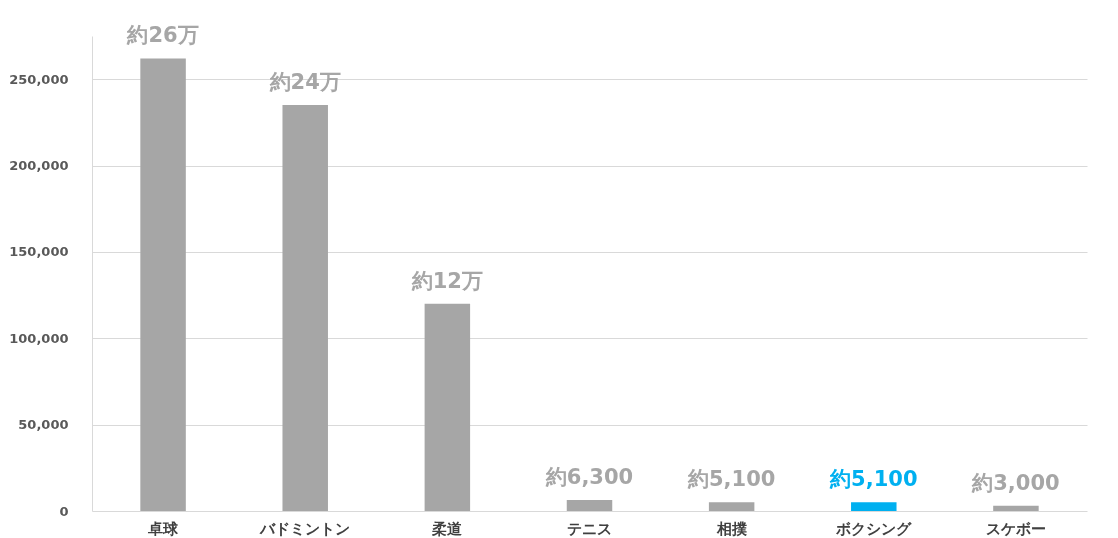 This screenshot has height=538, width=1118. What do you see at coordinates (447, 528) in the screenshot?
I see `x-tick-label: 柔道` at bounding box center [447, 528].